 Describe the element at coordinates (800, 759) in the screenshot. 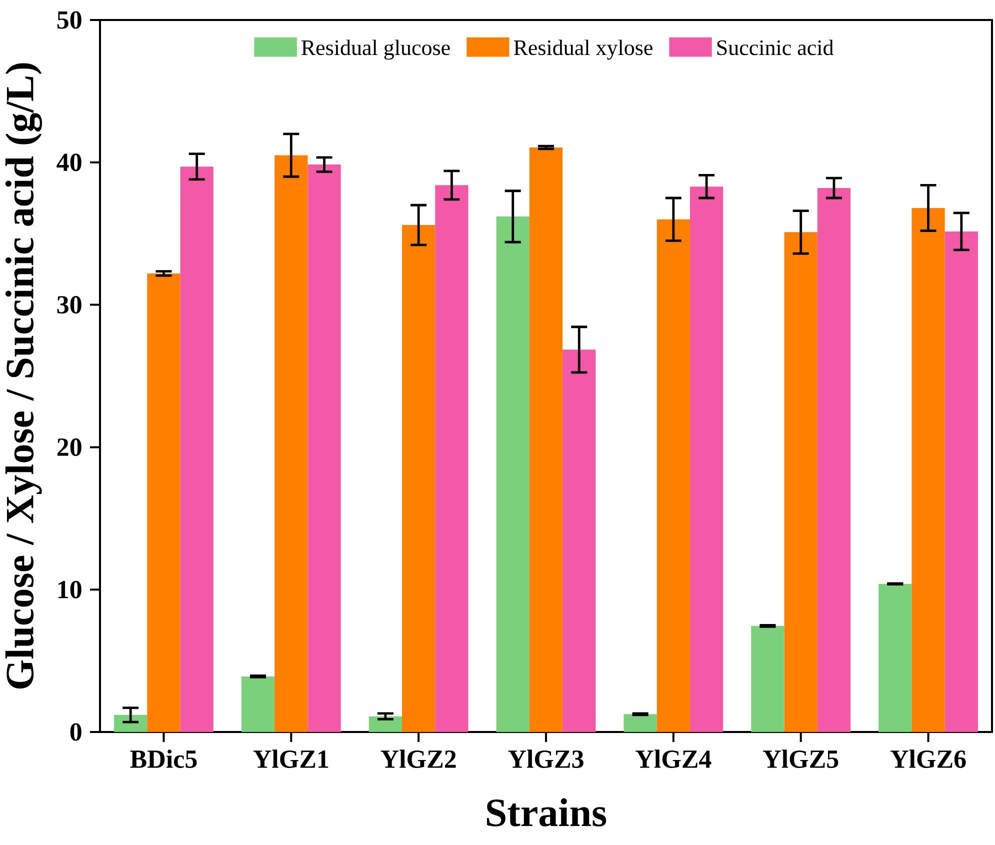

I see `x-tick-label: YlGZ5` at that location.